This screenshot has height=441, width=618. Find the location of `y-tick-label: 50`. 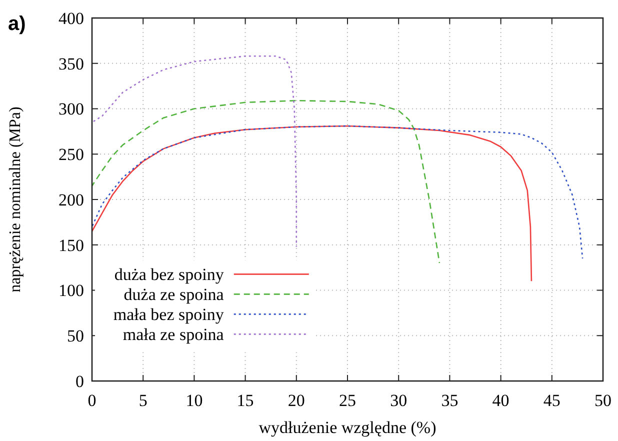

y-tick-label: 50 is located at coordinates (75, 336).